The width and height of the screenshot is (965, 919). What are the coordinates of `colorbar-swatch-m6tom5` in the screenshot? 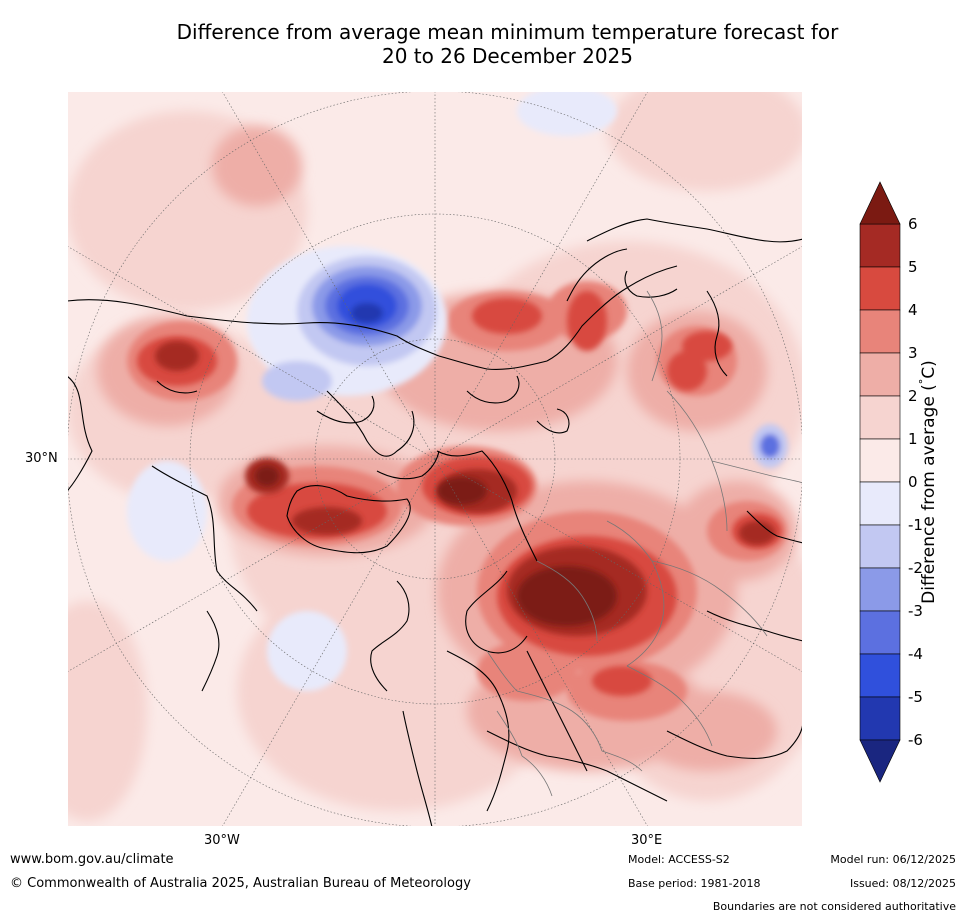 It's located at (880, 718).